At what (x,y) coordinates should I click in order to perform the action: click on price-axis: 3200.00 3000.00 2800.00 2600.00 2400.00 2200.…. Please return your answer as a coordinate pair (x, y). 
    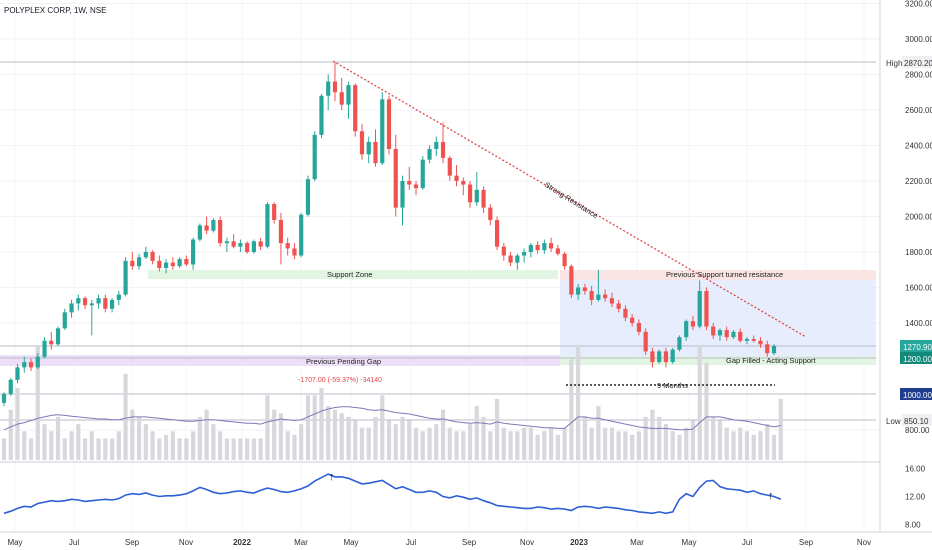
    Looking at the image, I should click on (918, 217).